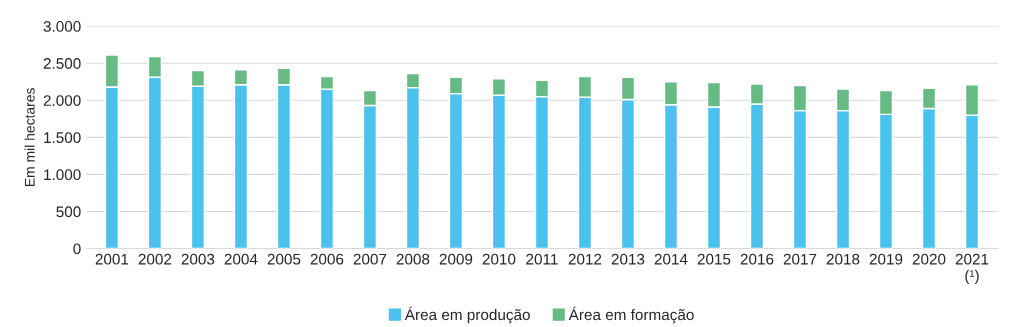 The height and width of the screenshot is (327, 1013). What do you see at coordinates (413, 259) in the screenshot?
I see `x-tick-label: 2008` at bounding box center [413, 259].